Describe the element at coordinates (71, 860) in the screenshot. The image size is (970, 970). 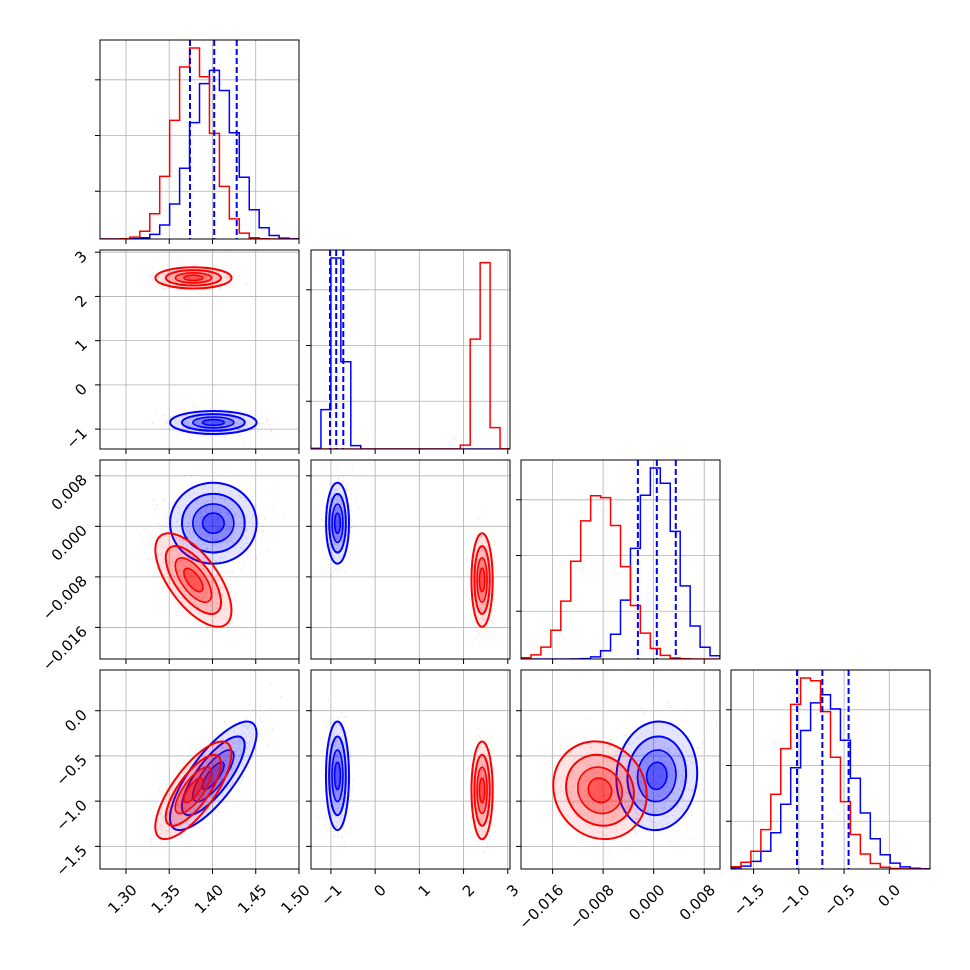
I see `y-tick-label: −1.5` at that location.